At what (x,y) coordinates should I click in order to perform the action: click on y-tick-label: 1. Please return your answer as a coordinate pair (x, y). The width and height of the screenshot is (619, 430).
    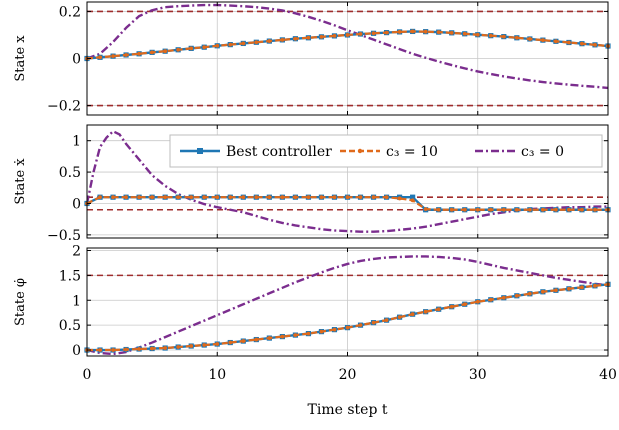
    Looking at the image, I should click on (76, 301).